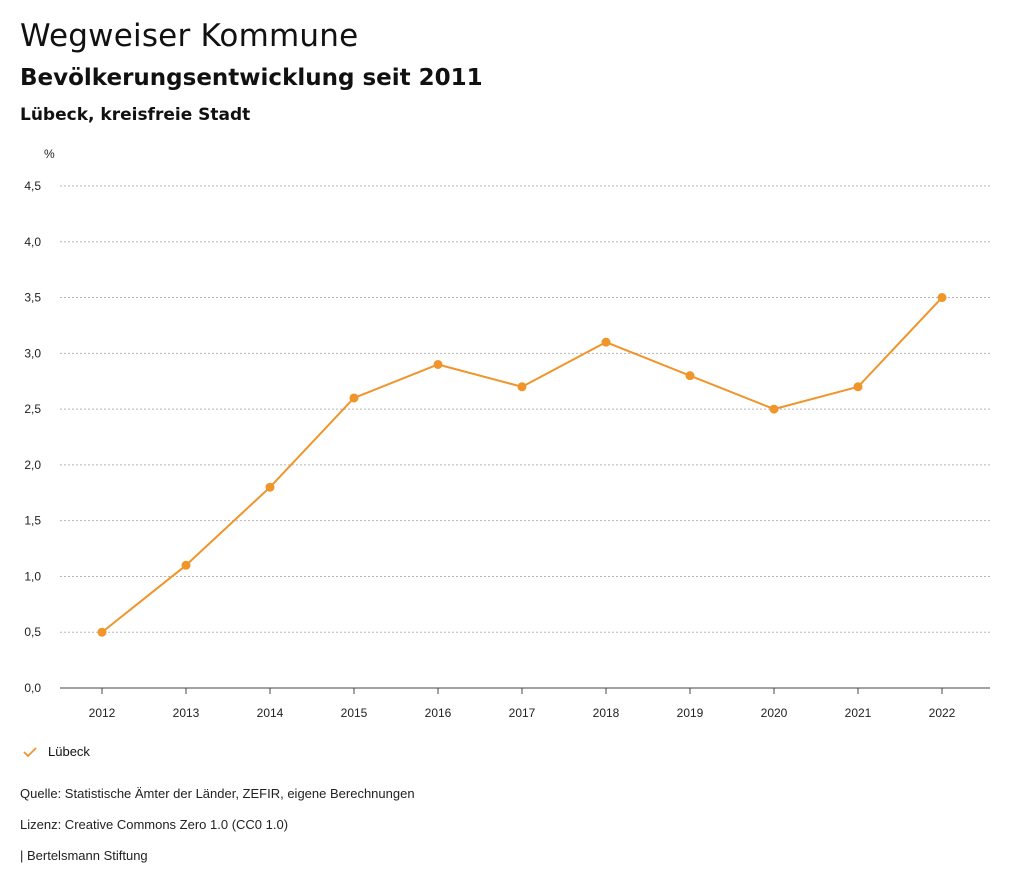 The image size is (1024, 888). What do you see at coordinates (32, 186) in the screenshot?
I see `y-tick-label: 4,5` at bounding box center [32, 186].